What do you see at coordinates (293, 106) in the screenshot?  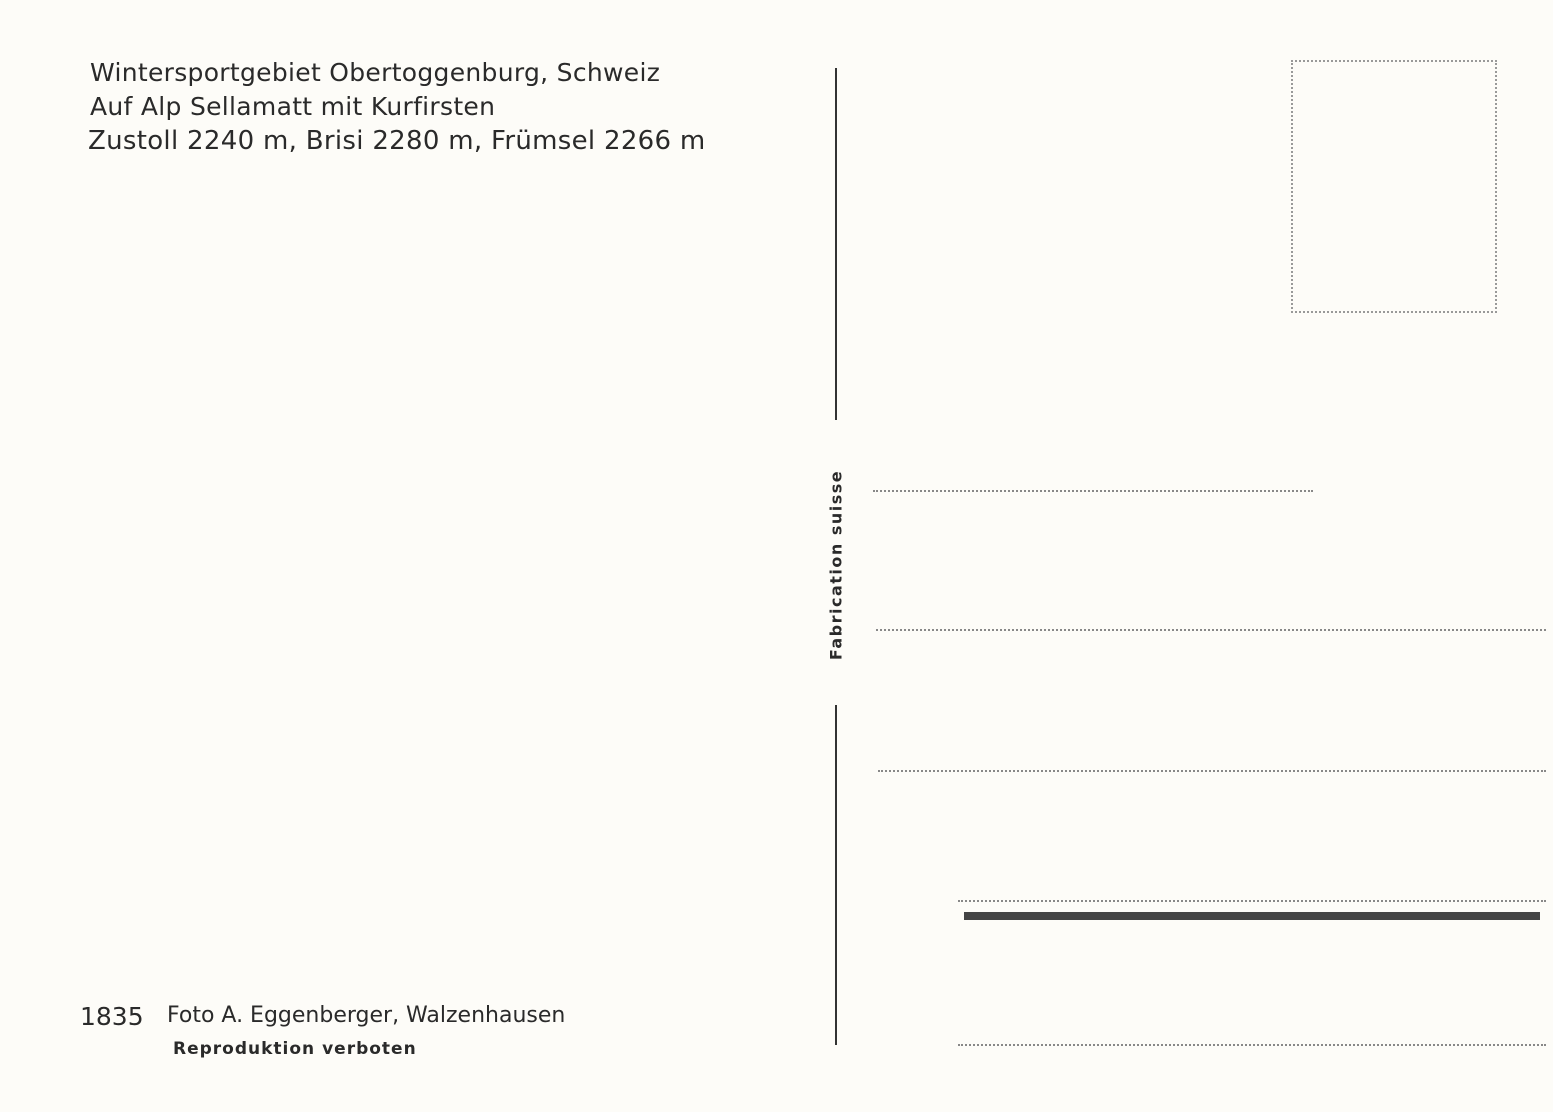 I see `caption-line: Auf Alp Sellamatt mit Kurfirsten` at bounding box center [293, 106].